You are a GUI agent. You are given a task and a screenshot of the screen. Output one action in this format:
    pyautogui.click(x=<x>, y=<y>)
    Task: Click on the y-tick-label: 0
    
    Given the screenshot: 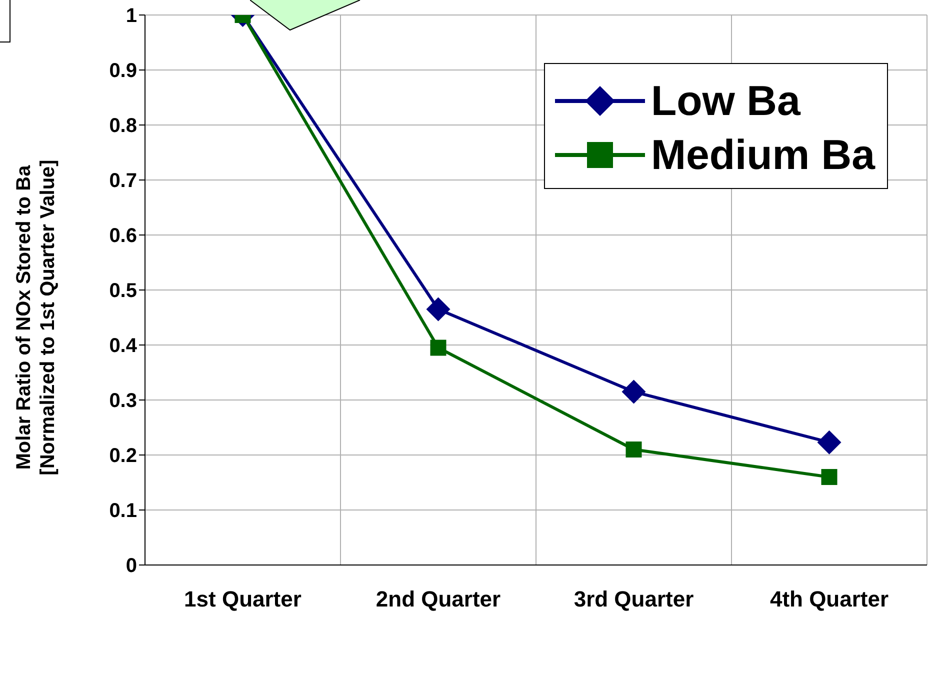 What is the action you would take?
    pyautogui.click(x=131, y=566)
    